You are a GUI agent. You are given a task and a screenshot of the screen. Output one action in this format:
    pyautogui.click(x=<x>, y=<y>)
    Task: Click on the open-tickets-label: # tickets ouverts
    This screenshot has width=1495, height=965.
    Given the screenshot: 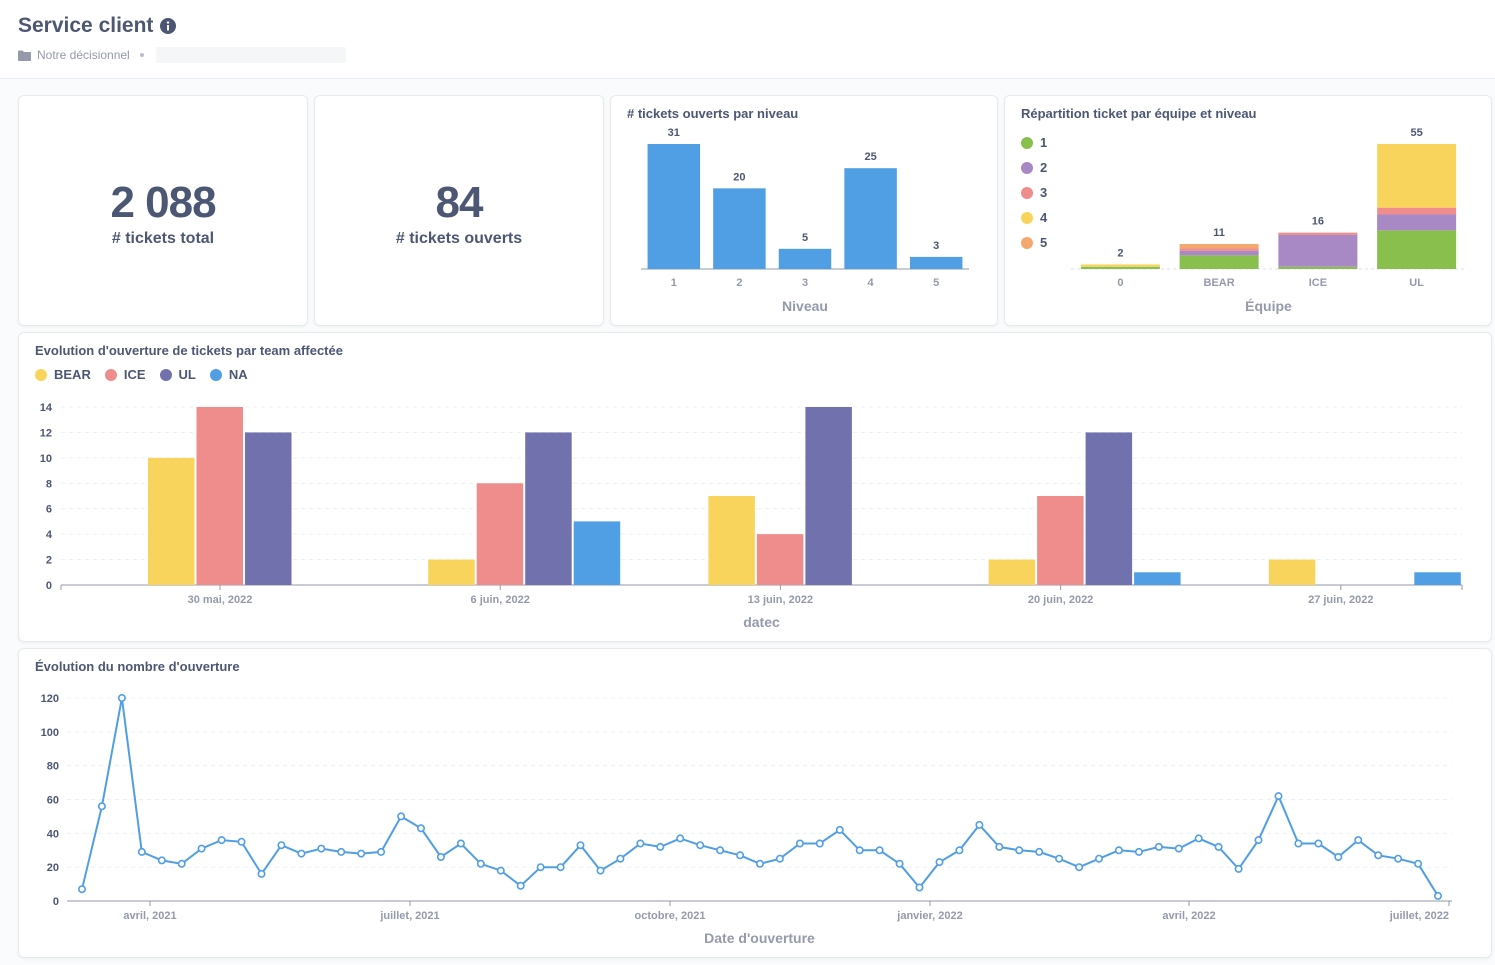 What is the action you would take?
    pyautogui.click(x=459, y=238)
    